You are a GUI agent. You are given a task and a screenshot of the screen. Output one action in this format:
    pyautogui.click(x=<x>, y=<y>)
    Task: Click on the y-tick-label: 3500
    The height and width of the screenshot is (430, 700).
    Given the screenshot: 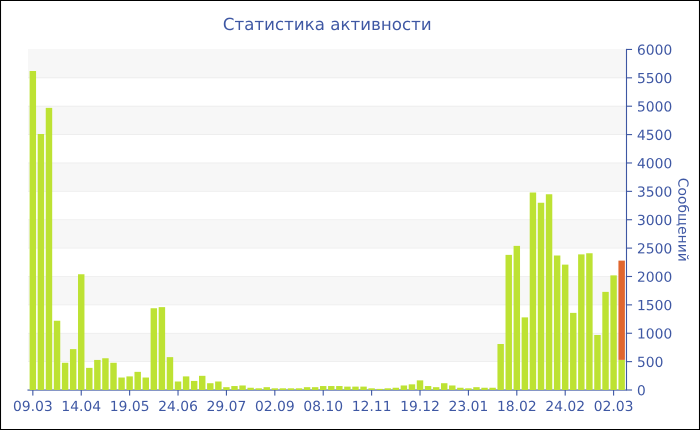 What is the action you would take?
    pyautogui.click(x=655, y=191)
    